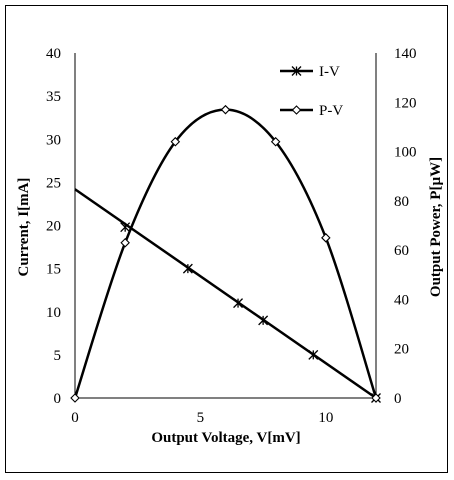 The image size is (454, 480). What do you see at coordinates (405, 153) in the screenshot?
I see `y-right-tick-label: 100` at bounding box center [405, 153].